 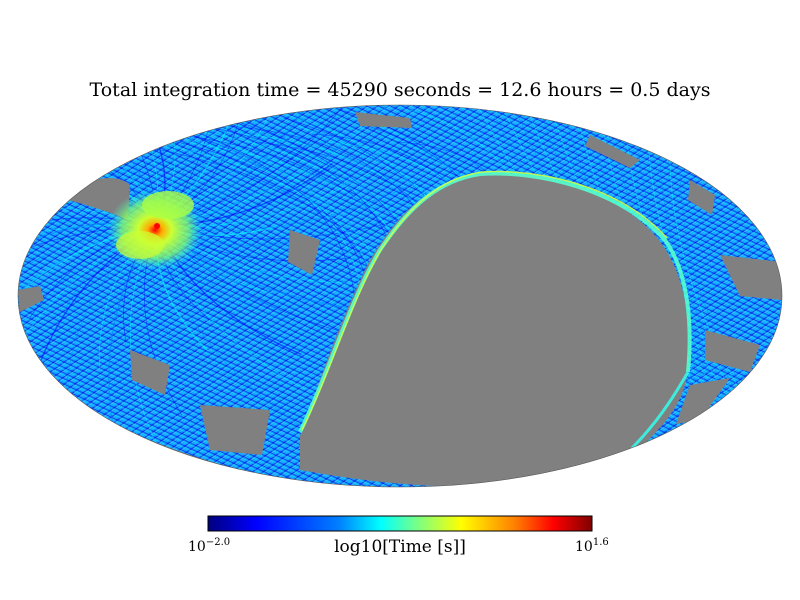 I want to click on colorbar-max-base: 10, so click(x=584, y=547).